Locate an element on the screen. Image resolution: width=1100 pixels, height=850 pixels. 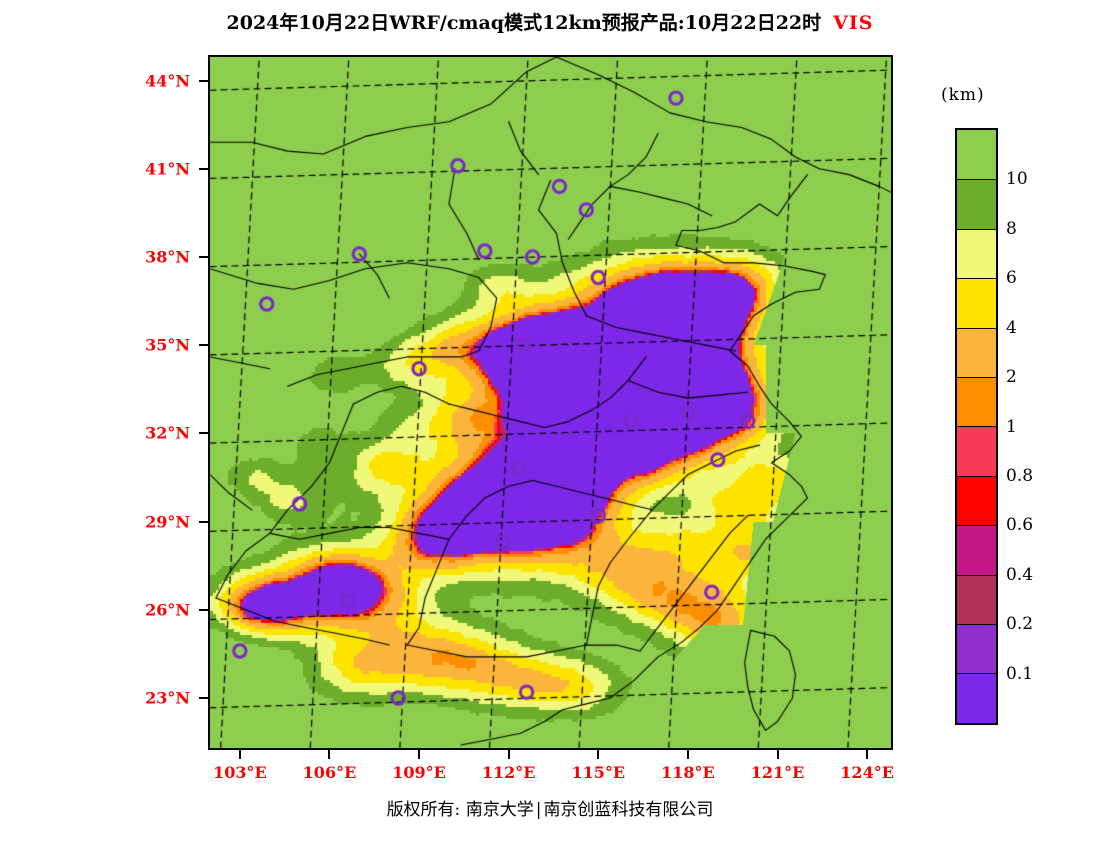
colorbar is located at coordinates (976, 426).